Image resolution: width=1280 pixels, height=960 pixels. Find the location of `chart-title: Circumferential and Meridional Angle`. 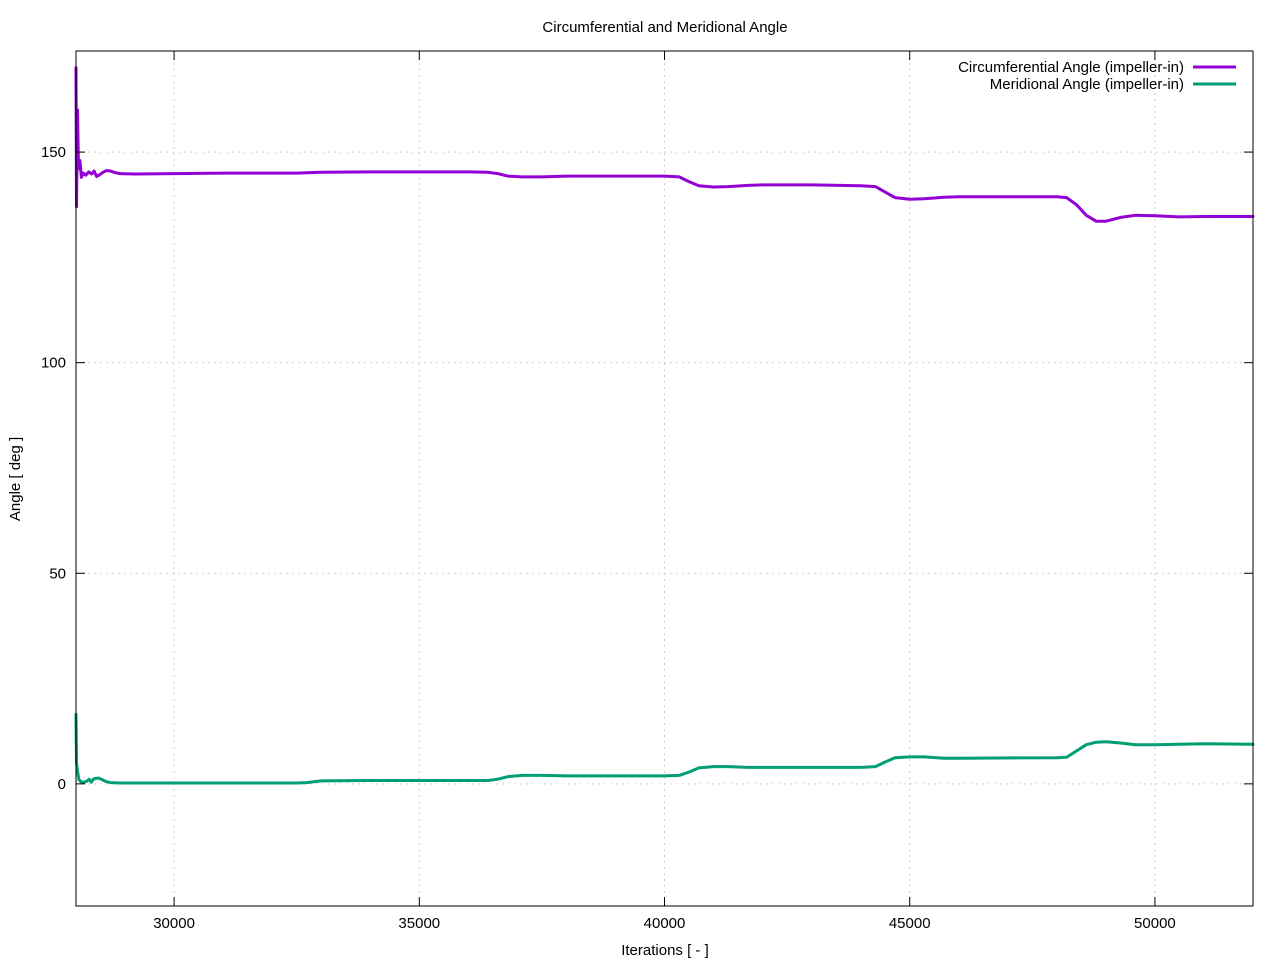

chart-title: Circumferential and Meridional Angle is located at coordinates (664, 27).